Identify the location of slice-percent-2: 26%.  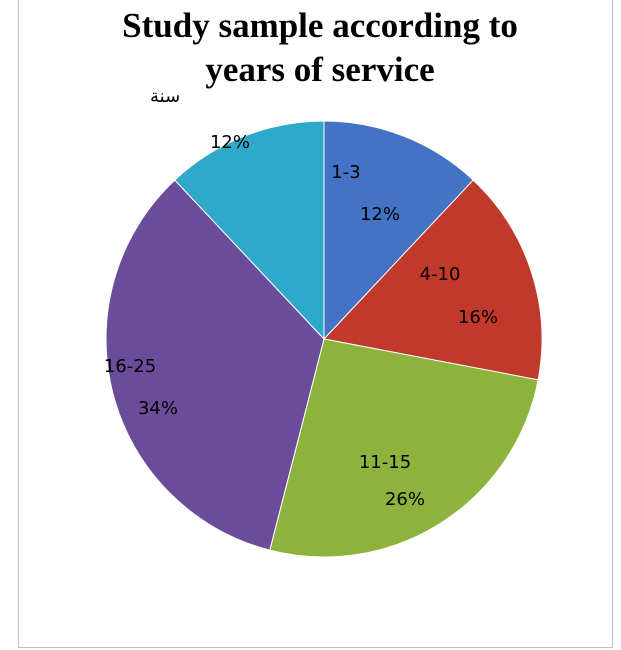
(405, 499).